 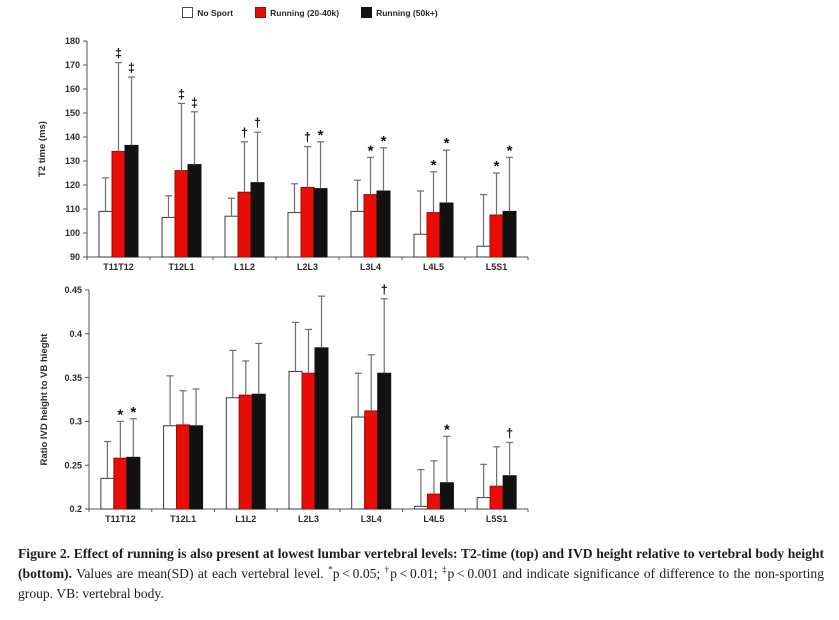 I want to click on legend-swatch-no-sport, so click(x=188, y=12).